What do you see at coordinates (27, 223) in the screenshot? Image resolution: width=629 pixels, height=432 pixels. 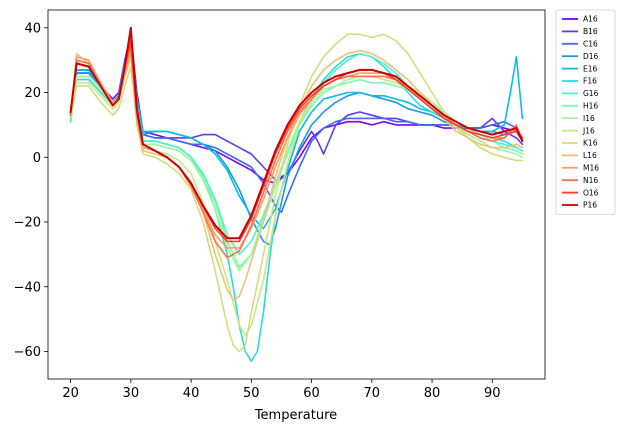 I see `y-tick-label: −20` at bounding box center [27, 223].